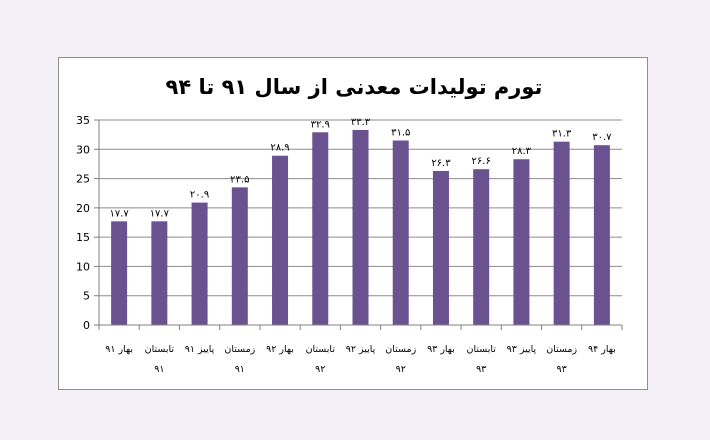 This screenshot has height=440, width=710. I want to click on x-category-label: بهار ۹۳, so click(441, 349).